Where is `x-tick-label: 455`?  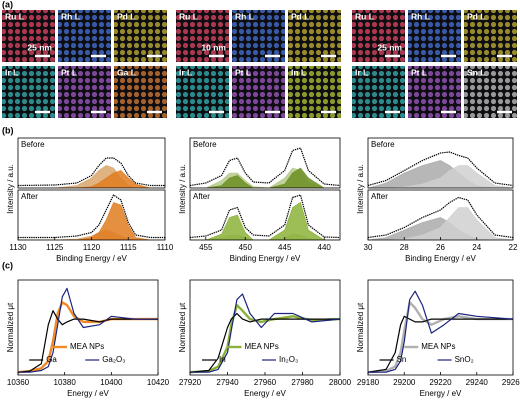 x-tick-label: 455 is located at coordinates (206, 247).